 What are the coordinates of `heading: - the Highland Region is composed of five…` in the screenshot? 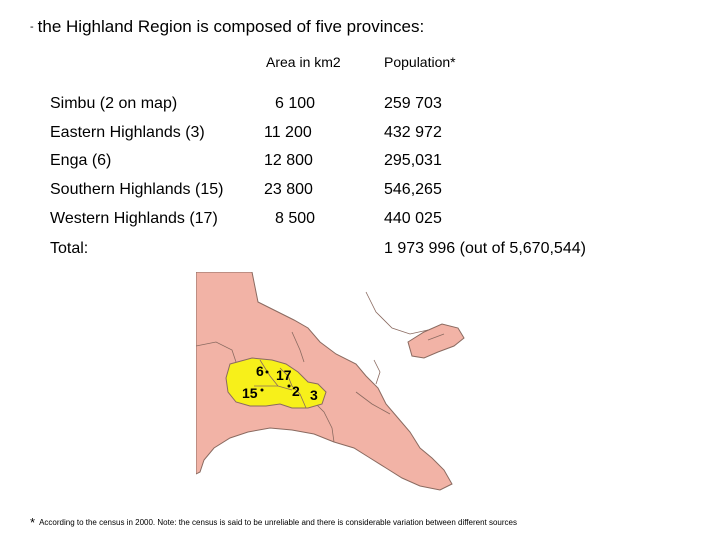 It's located at (227, 27).